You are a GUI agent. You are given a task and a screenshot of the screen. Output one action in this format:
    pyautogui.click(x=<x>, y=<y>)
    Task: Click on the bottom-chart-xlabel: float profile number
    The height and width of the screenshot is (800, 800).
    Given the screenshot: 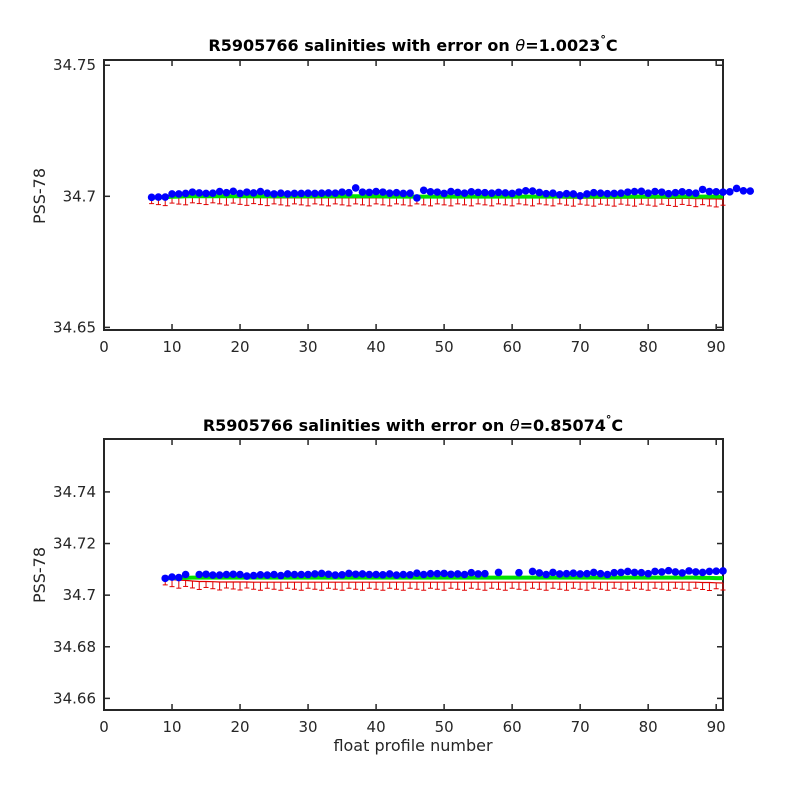 What is the action you would take?
    pyautogui.click(x=413, y=745)
    